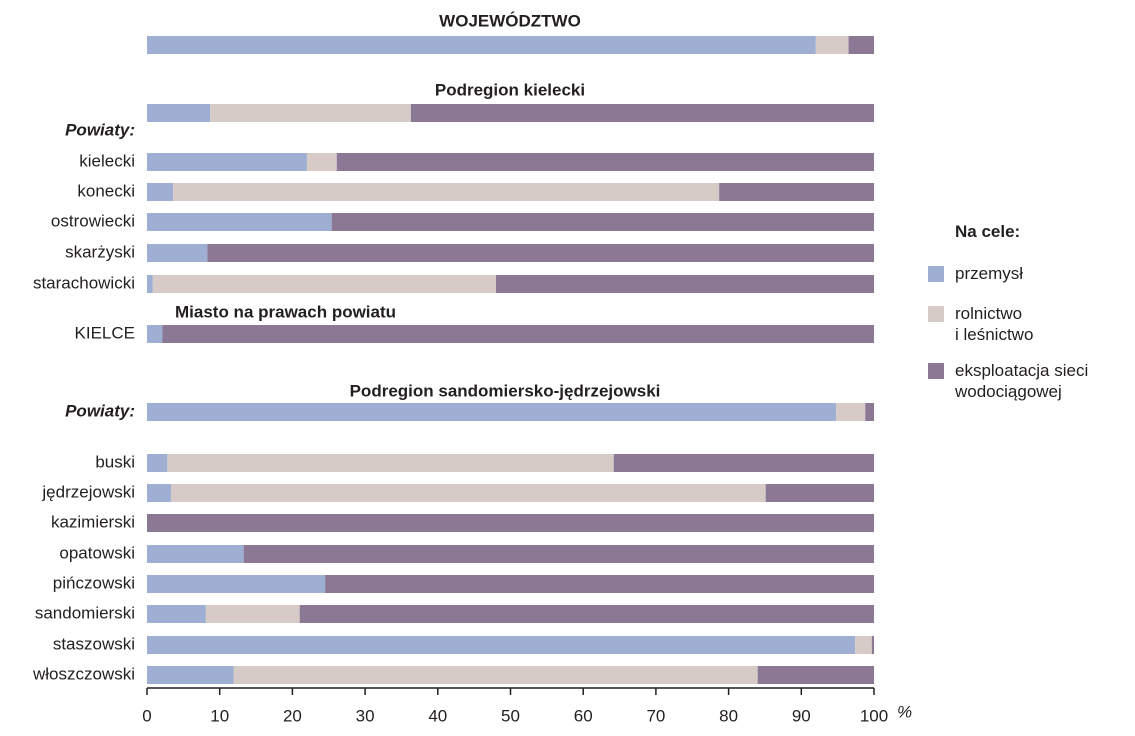  I want to click on y-tick-label: sandomierski, so click(85, 612).